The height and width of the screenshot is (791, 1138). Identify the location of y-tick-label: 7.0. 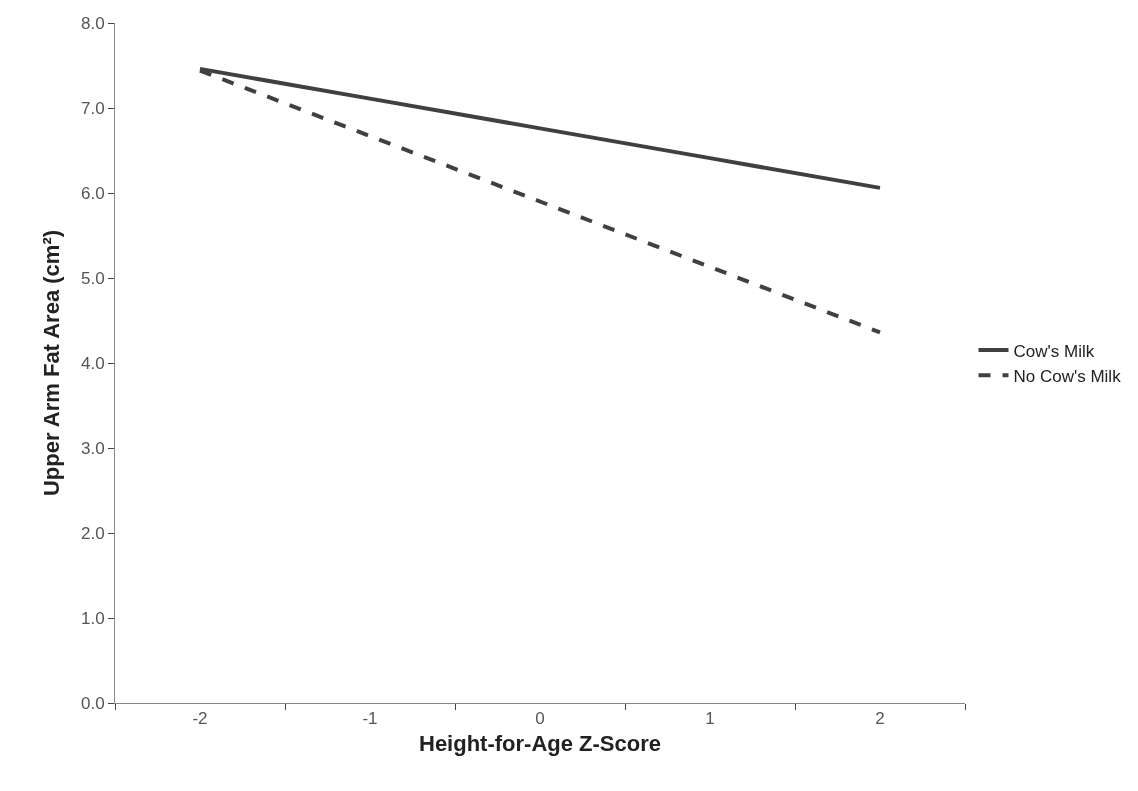
(92, 108).